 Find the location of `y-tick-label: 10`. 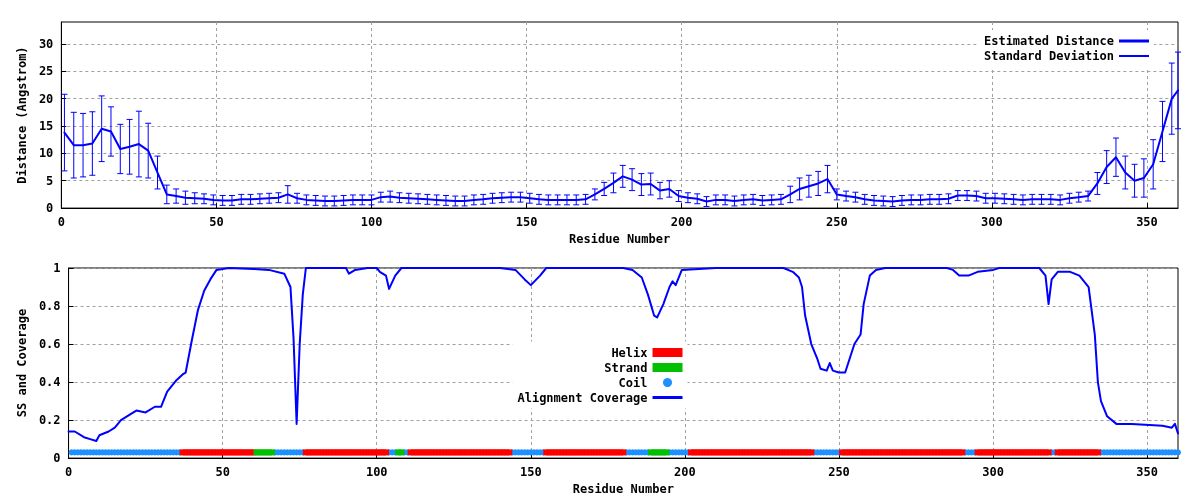

y-tick-label: 10 is located at coordinates (46, 153).